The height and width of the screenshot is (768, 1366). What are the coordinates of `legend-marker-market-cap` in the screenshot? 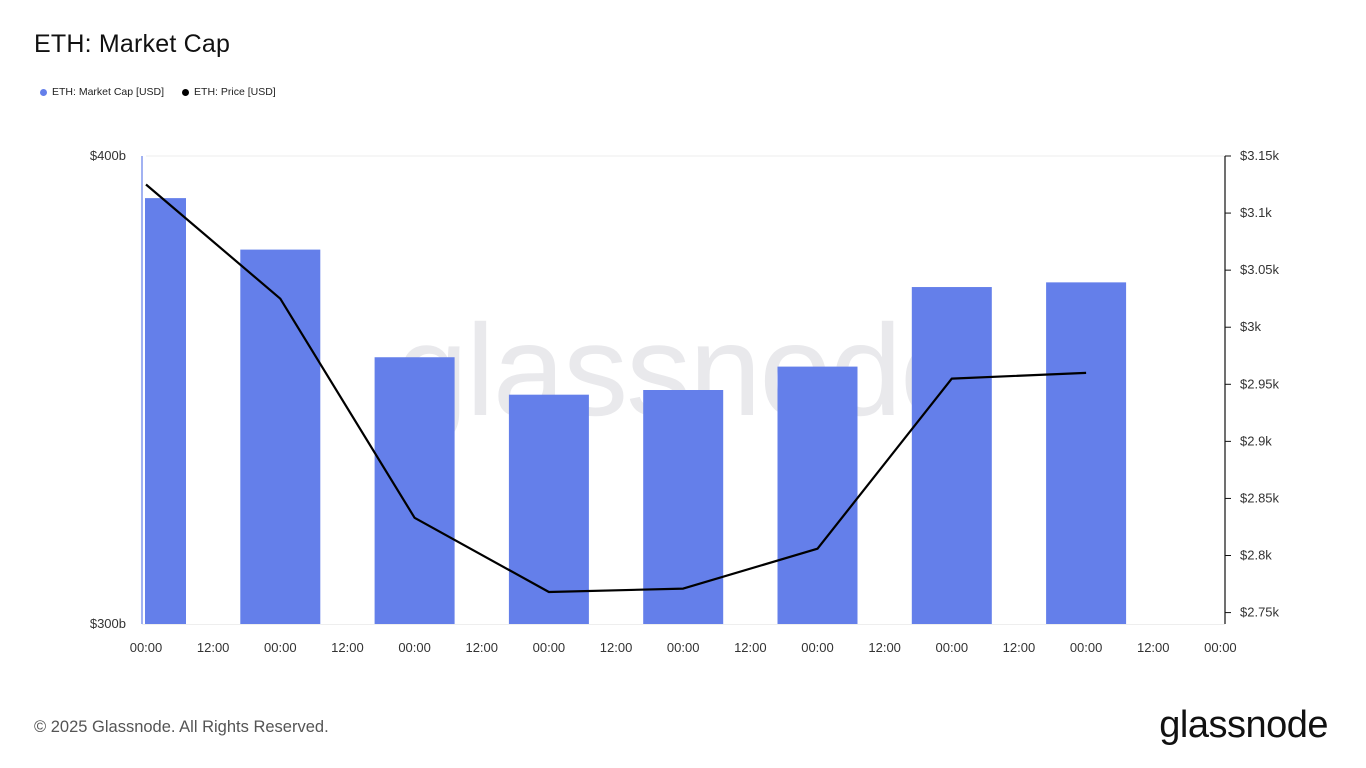 It's located at (43, 92).